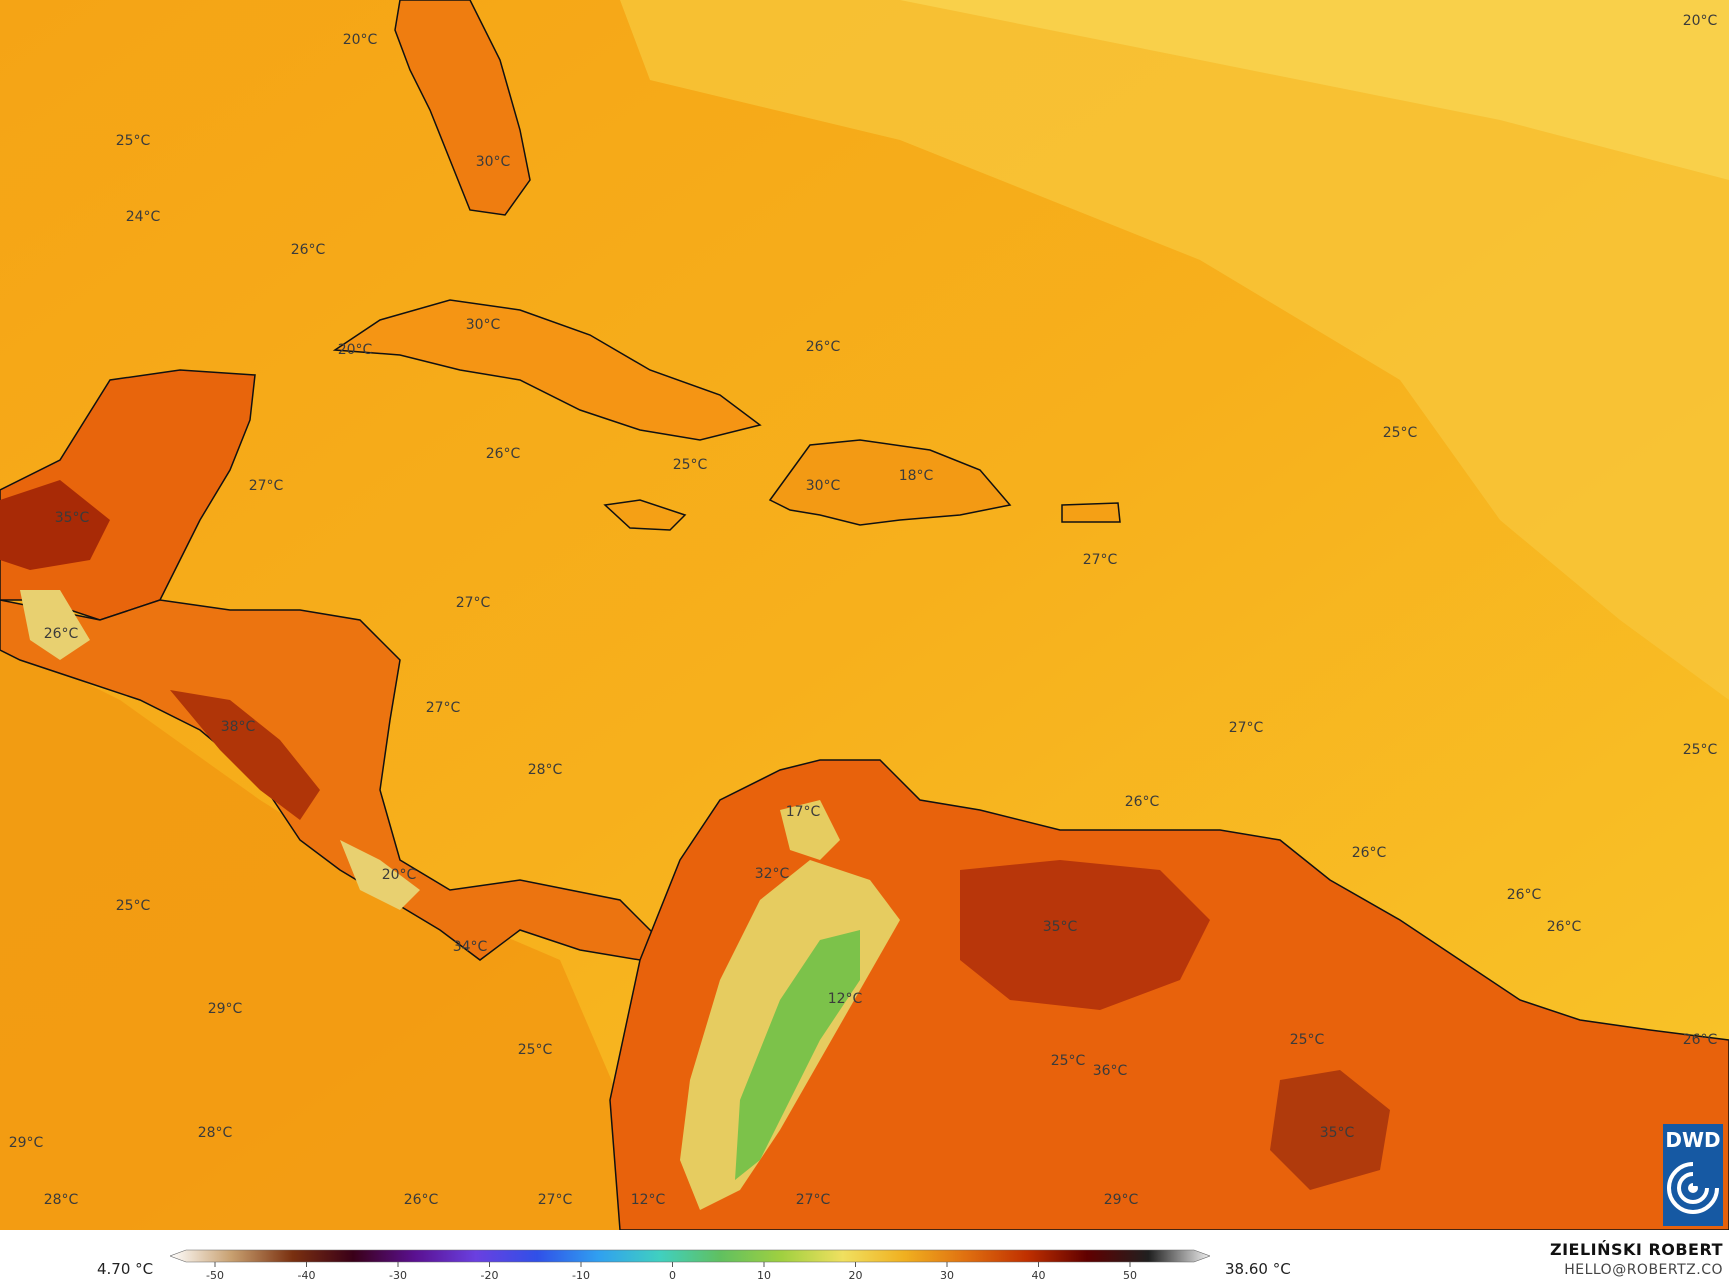 This screenshot has height=1287, width=1729. Describe the element at coordinates (547, 370) in the screenshot. I see `cuba-land` at that location.